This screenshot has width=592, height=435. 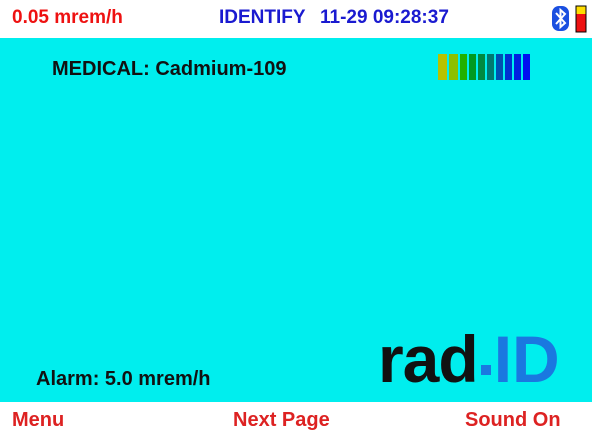 What do you see at coordinates (67, 17) in the screenshot?
I see `dose-rate: 0.05 mrem/h` at bounding box center [67, 17].